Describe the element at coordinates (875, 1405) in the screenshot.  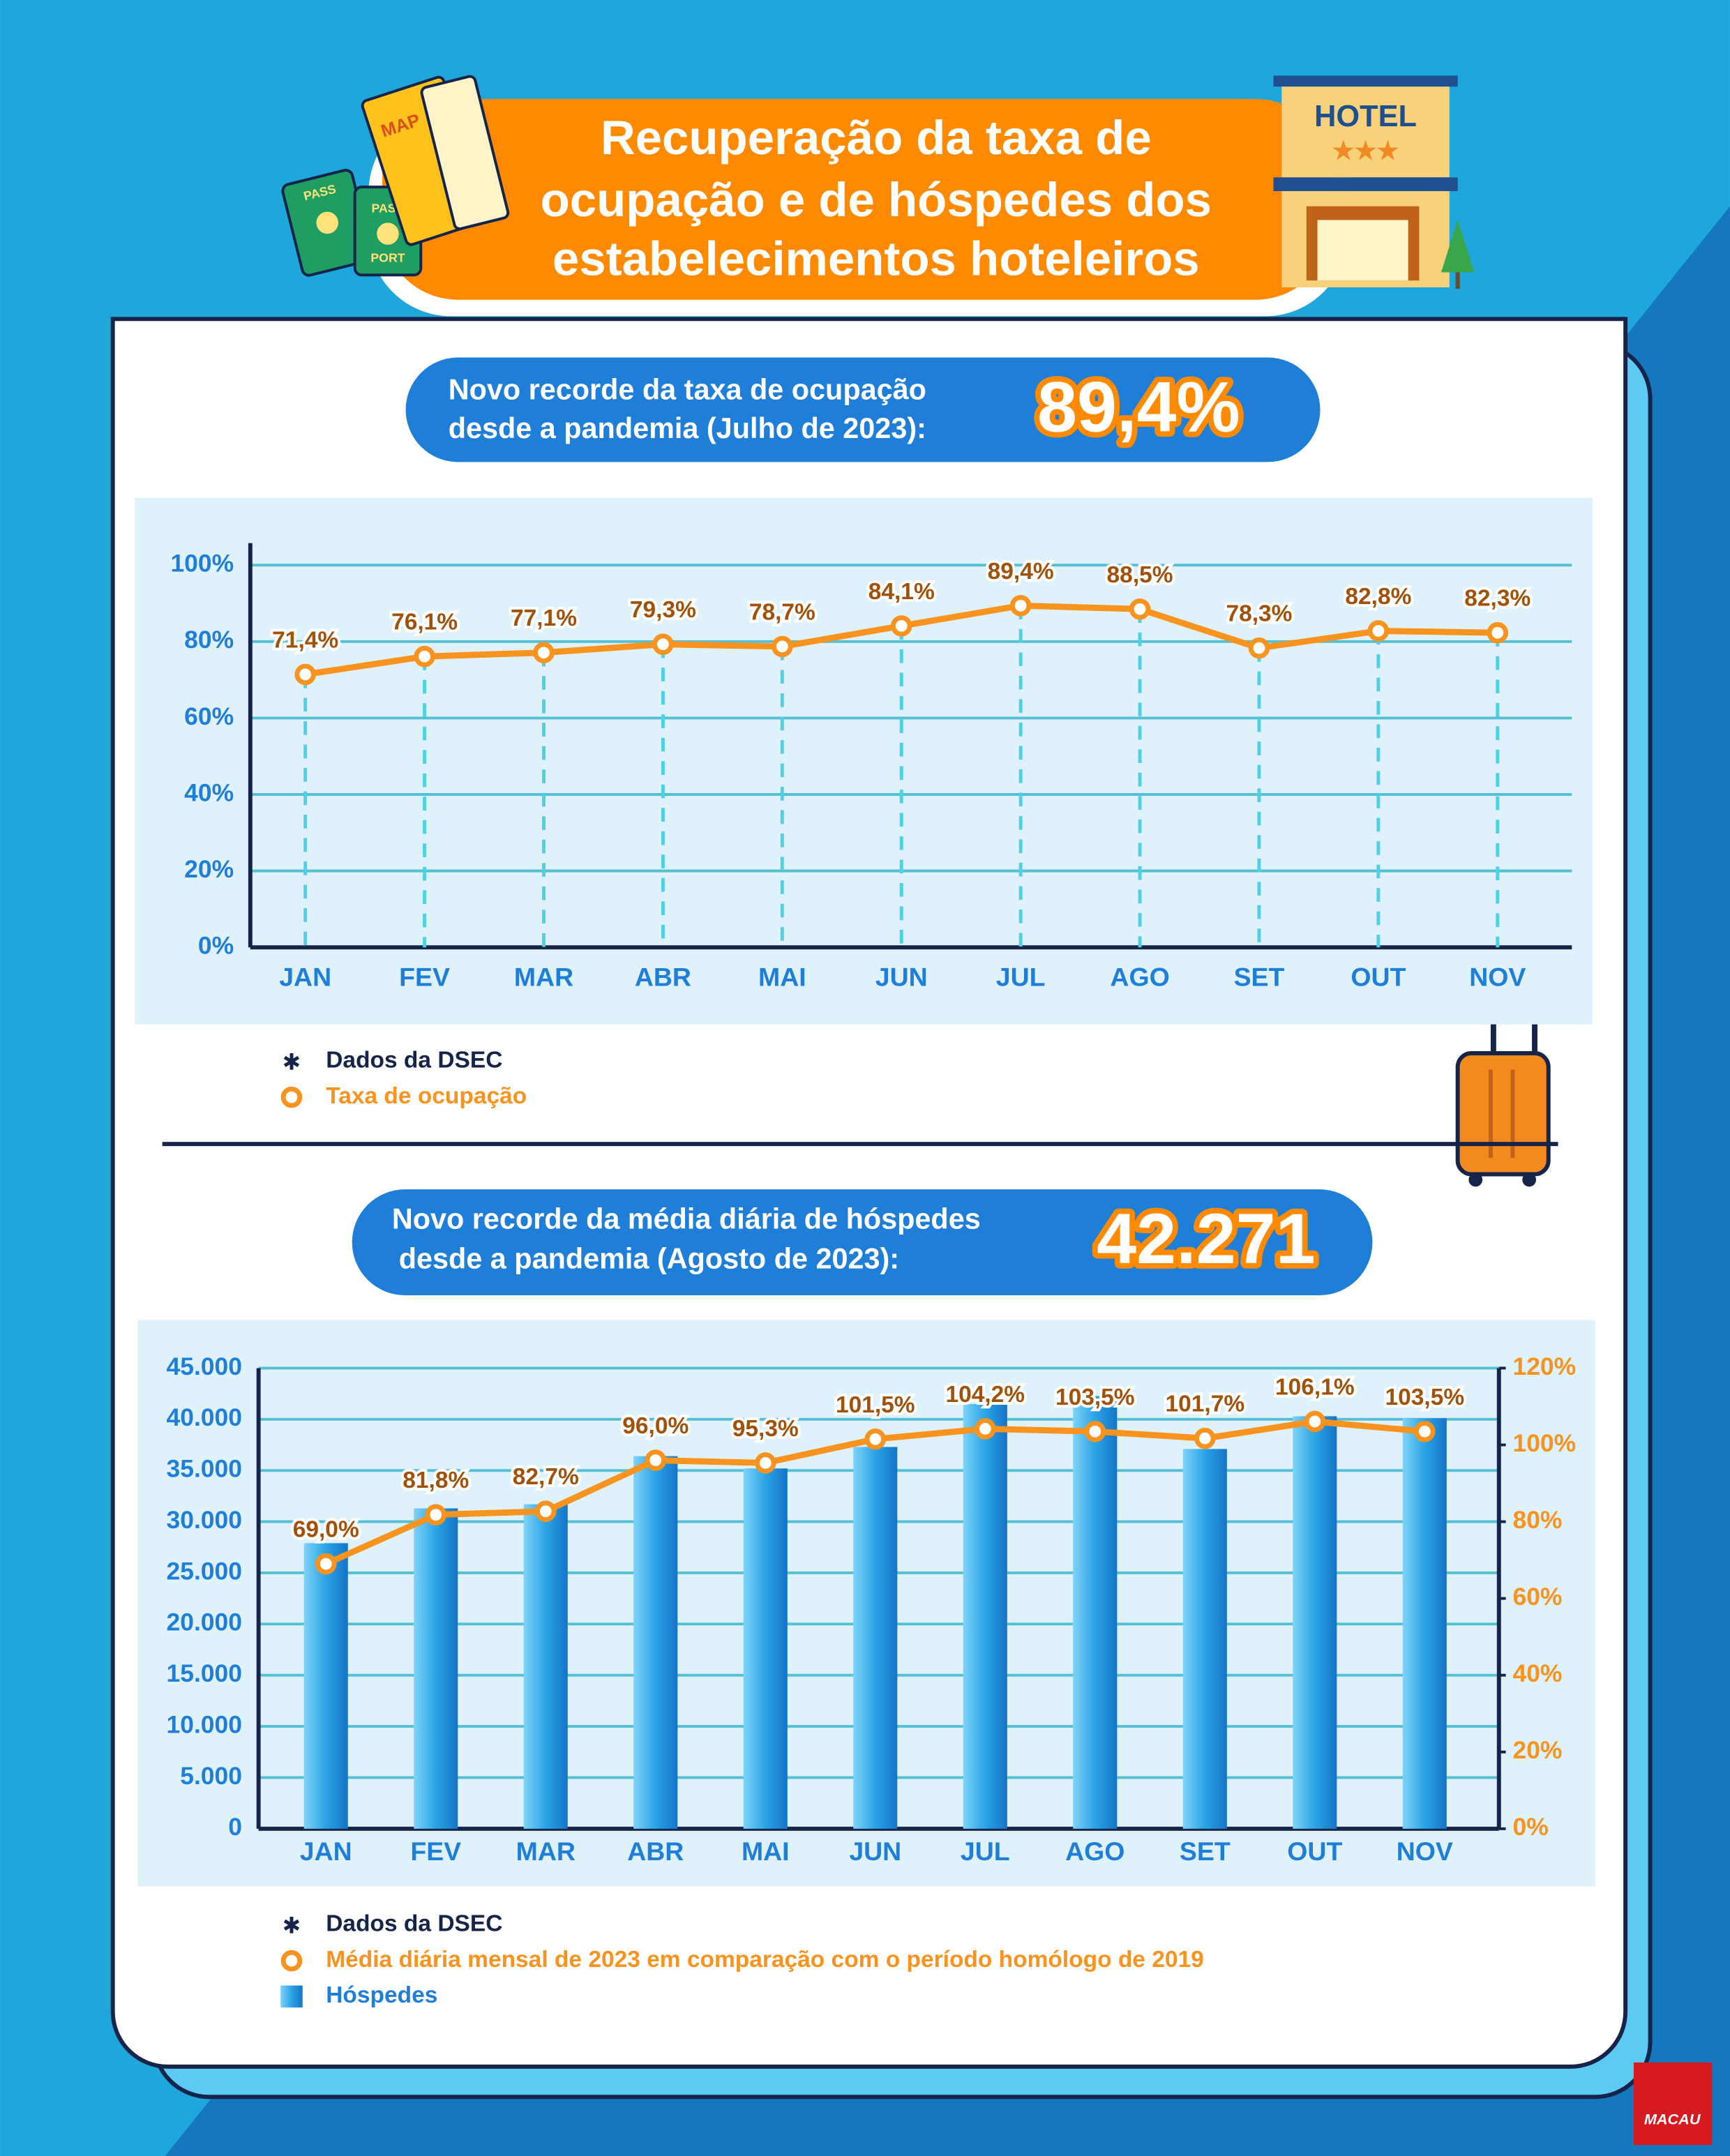
I see `data-label: 101,5%` at that location.